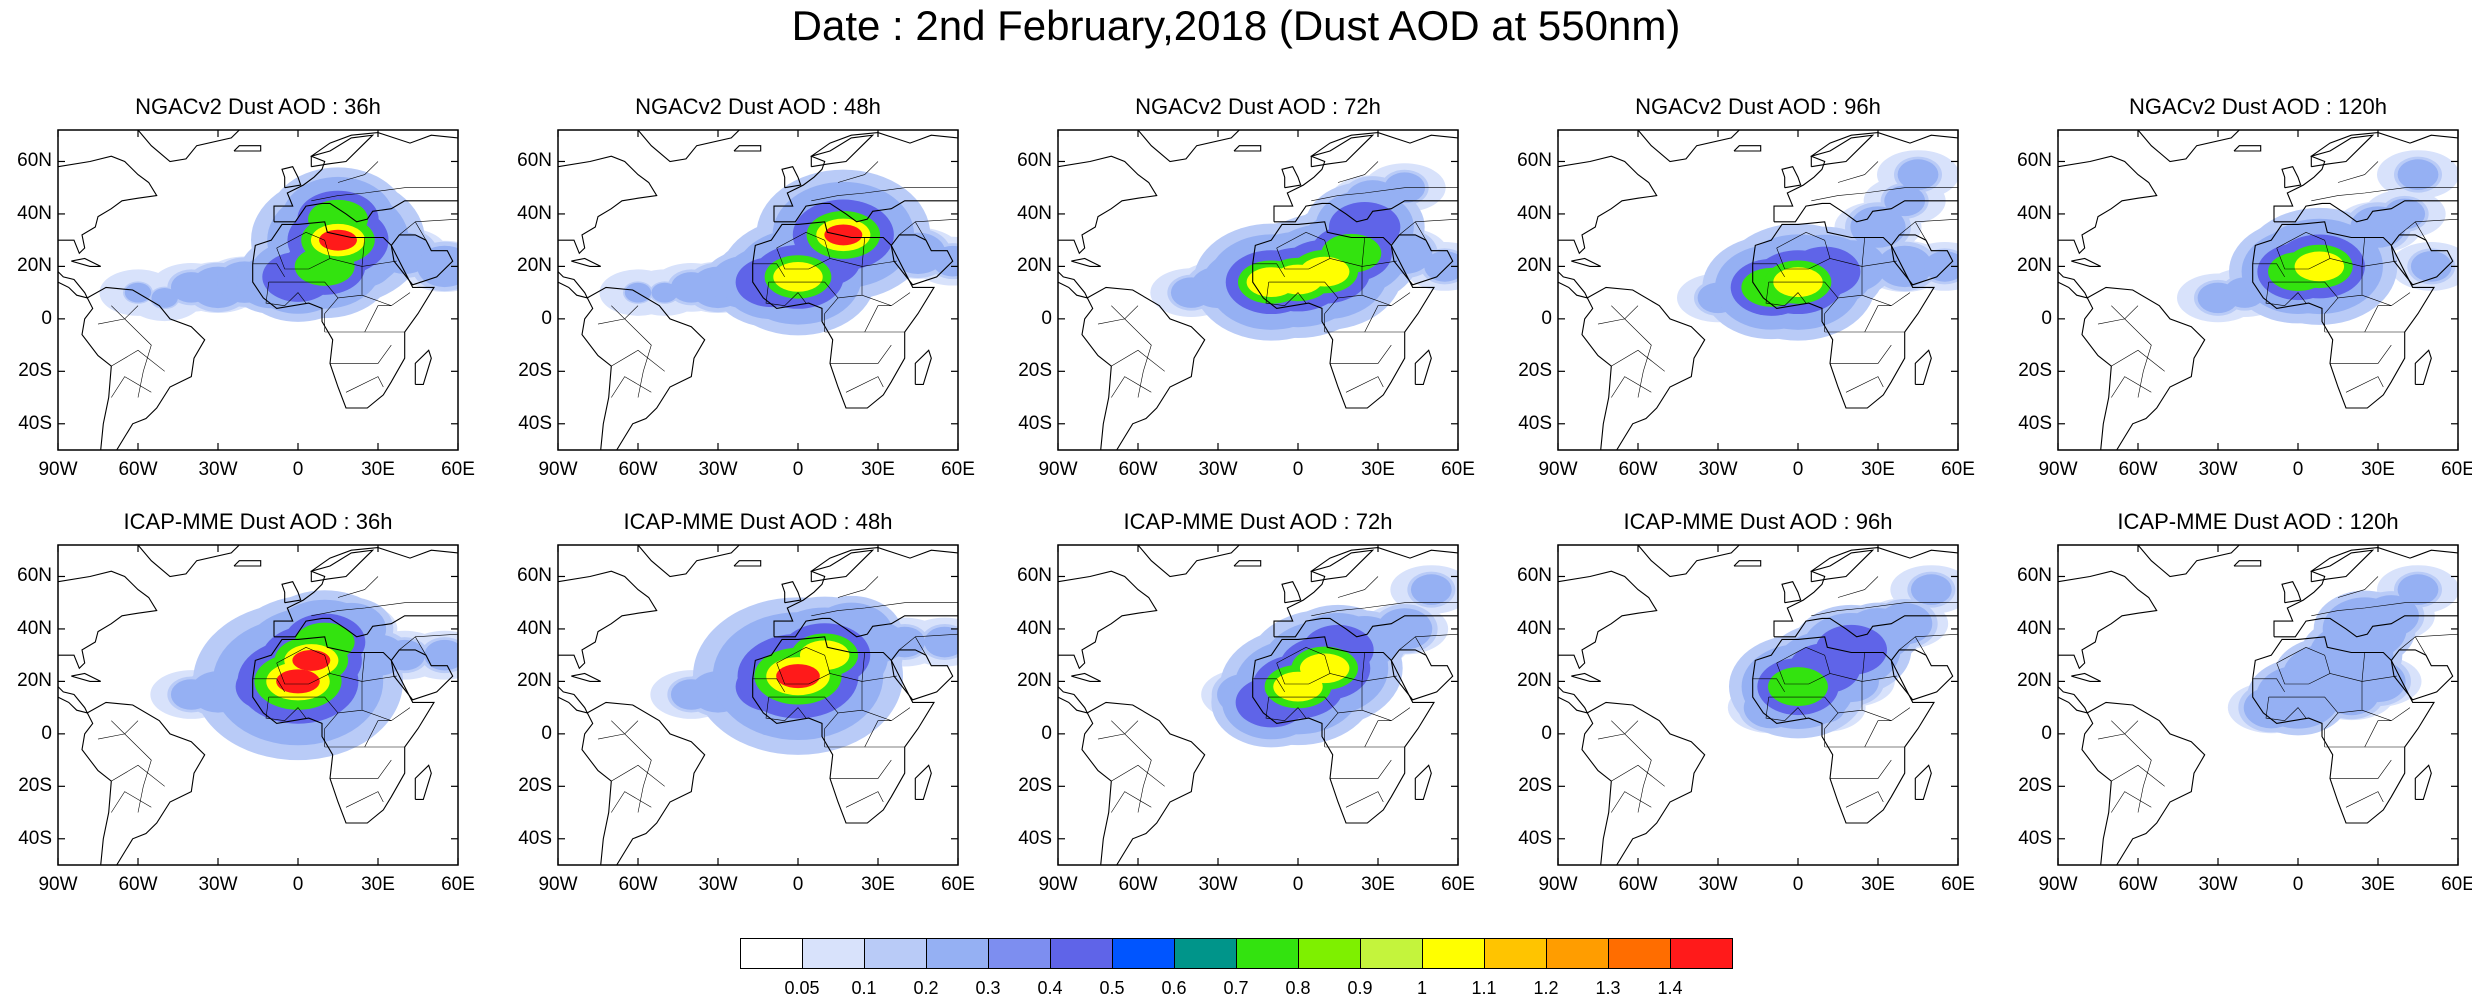 The height and width of the screenshot is (998, 2472). What do you see at coordinates (258, 290) in the screenshot?
I see `dust-aod-map` at bounding box center [258, 290].